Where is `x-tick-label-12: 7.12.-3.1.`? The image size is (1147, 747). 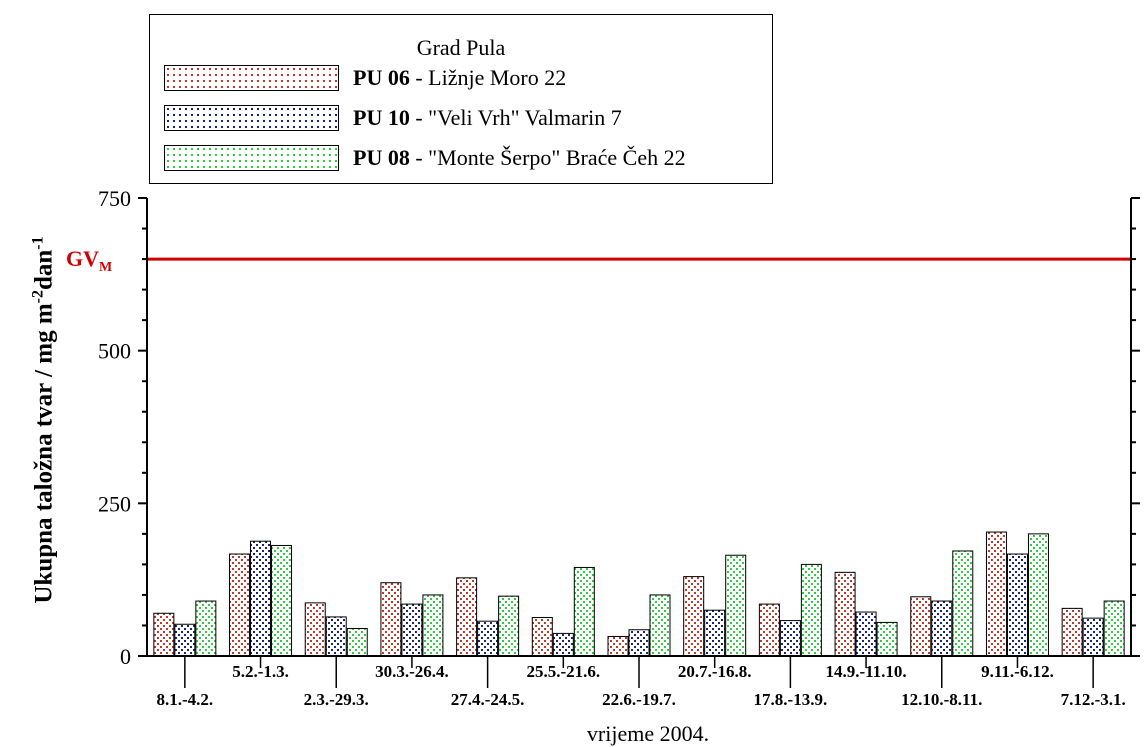 x-tick-label-12: 7.12.-3.1. is located at coordinates (1093, 699).